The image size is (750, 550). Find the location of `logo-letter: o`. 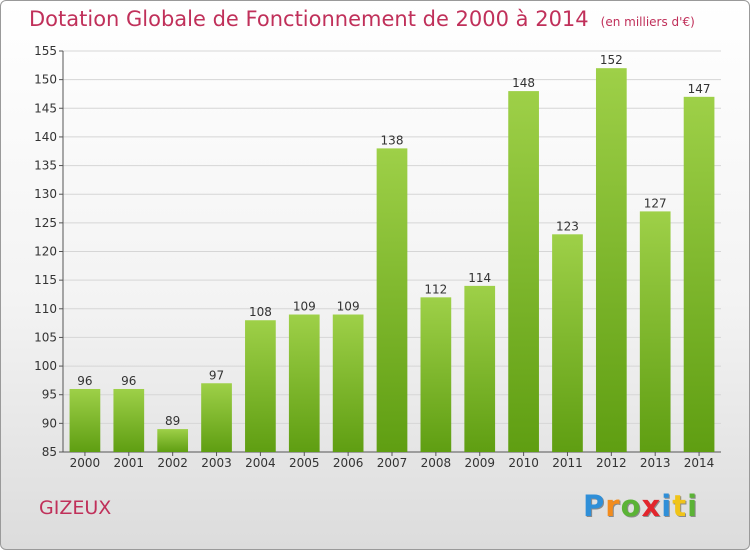

logo-letter: o is located at coordinates (631, 506).